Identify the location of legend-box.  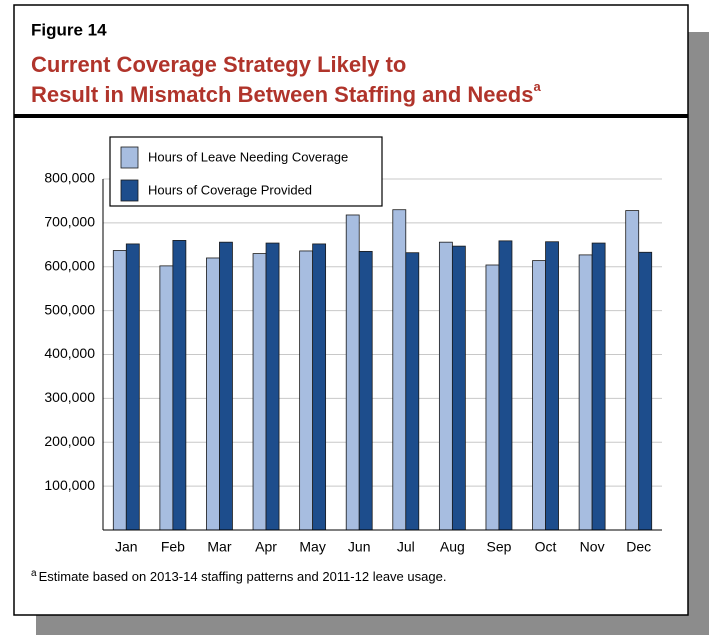
(246, 171).